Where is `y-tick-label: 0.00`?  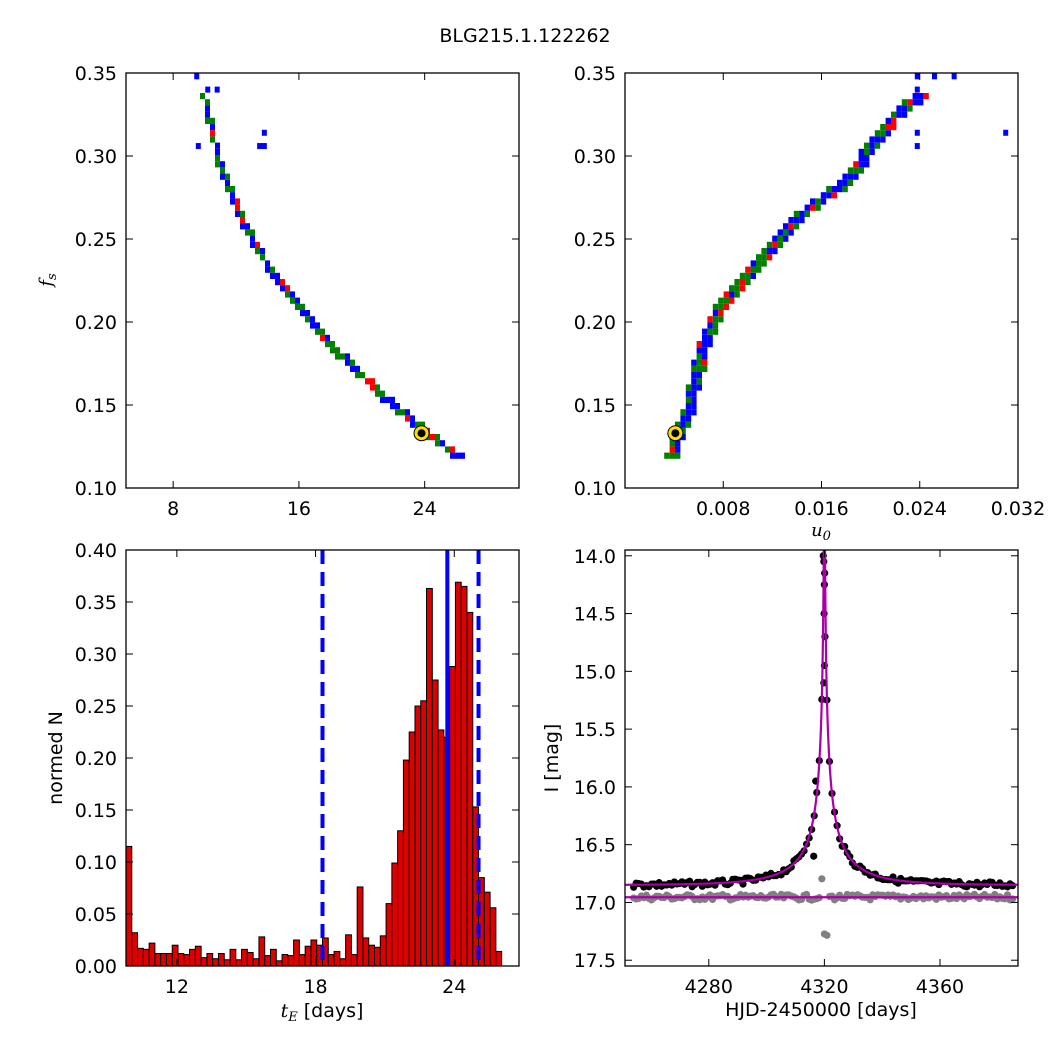
y-tick-label: 0.00 is located at coordinates (96, 967).